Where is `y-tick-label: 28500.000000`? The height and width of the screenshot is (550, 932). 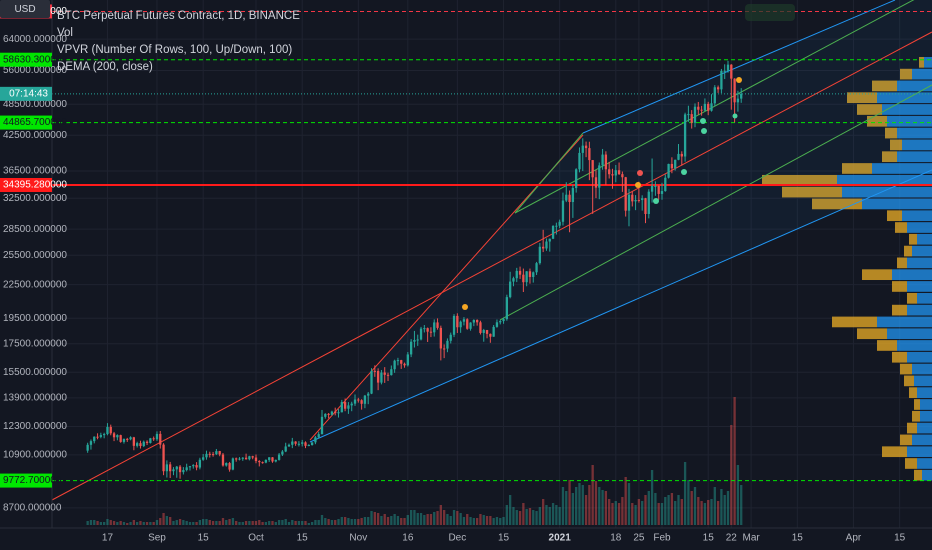
y-tick-label: 28500.000000 is located at coordinates (35, 229).